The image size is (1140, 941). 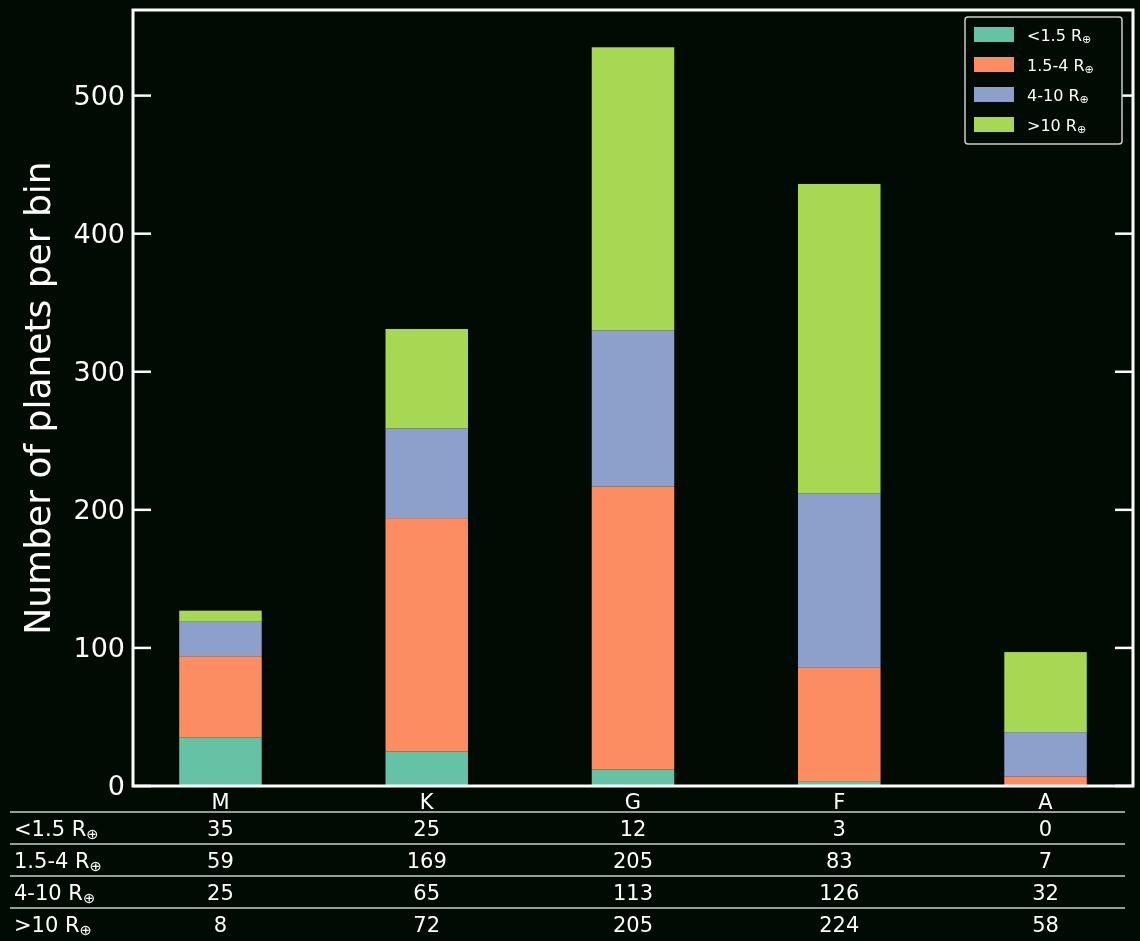 I want to click on text: <1.5 R$_{⊕}$, so click(x=56, y=830).